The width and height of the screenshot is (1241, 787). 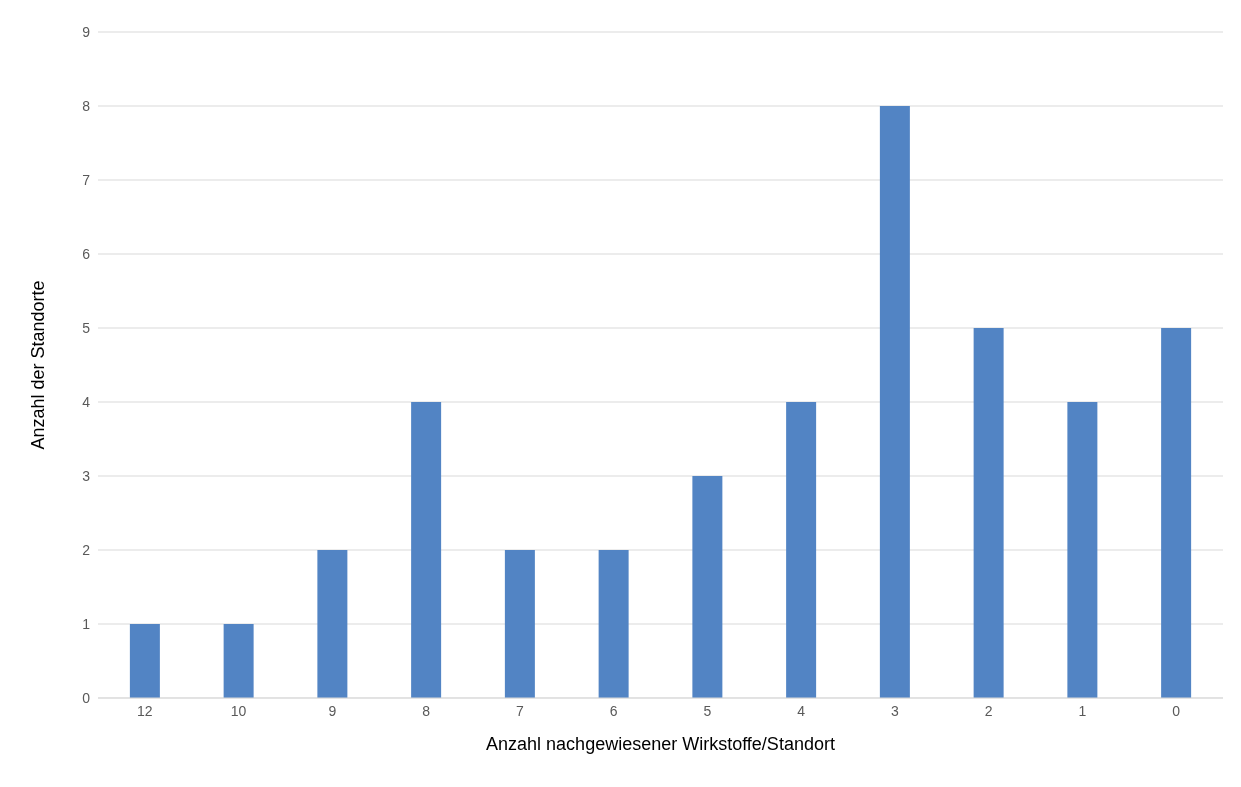 What do you see at coordinates (988, 710) in the screenshot?
I see `x-tick-label: 2` at bounding box center [988, 710].